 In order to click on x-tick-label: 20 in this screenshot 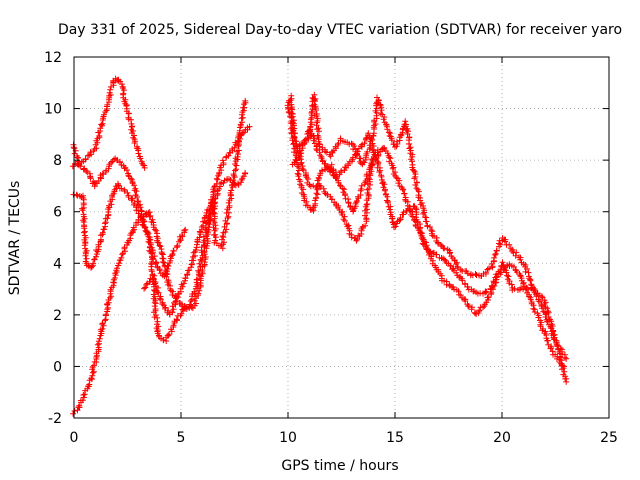, I will do `click(502, 438)`.